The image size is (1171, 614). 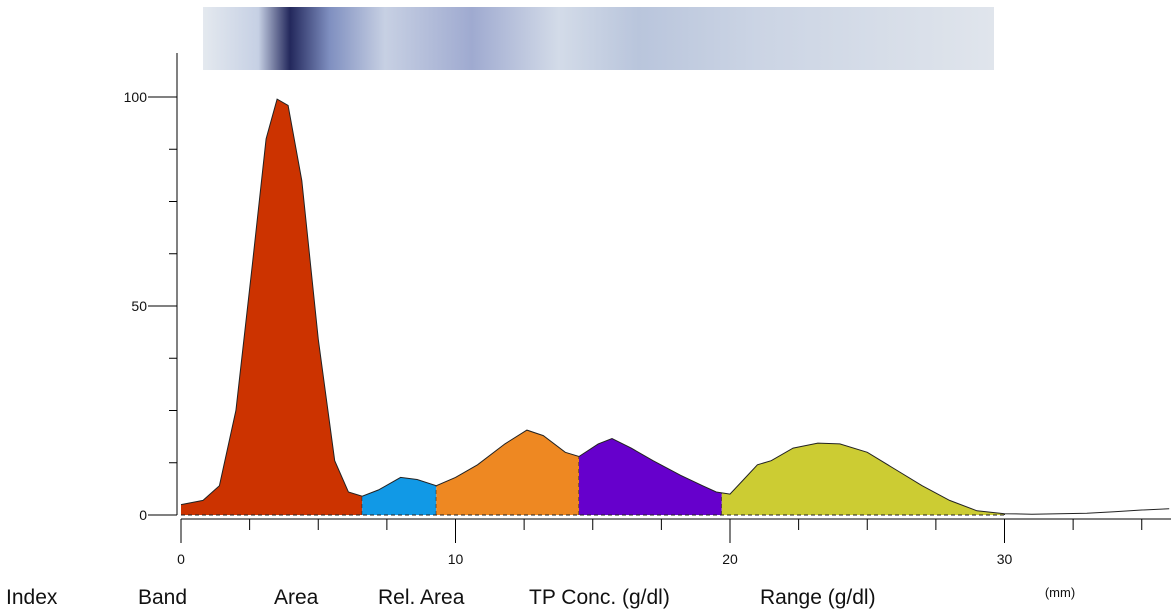 What do you see at coordinates (421, 597) in the screenshot?
I see `table-header-rel-area: Rel. Area` at bounding box center [421, 597].